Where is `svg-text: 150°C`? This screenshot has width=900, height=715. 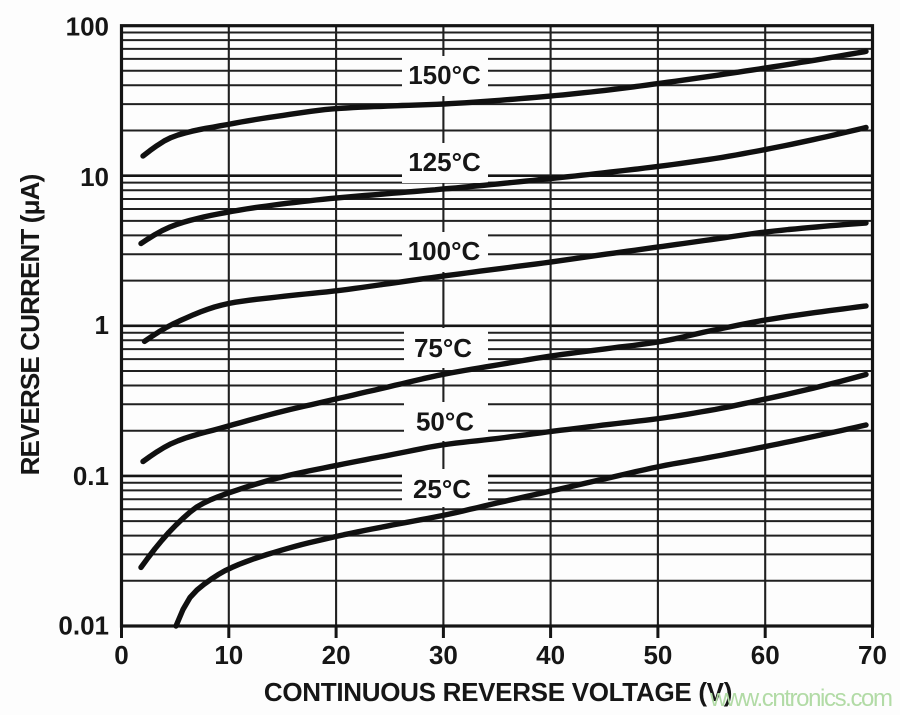 svg-text: 150°C is located at coordinates (444, 75).